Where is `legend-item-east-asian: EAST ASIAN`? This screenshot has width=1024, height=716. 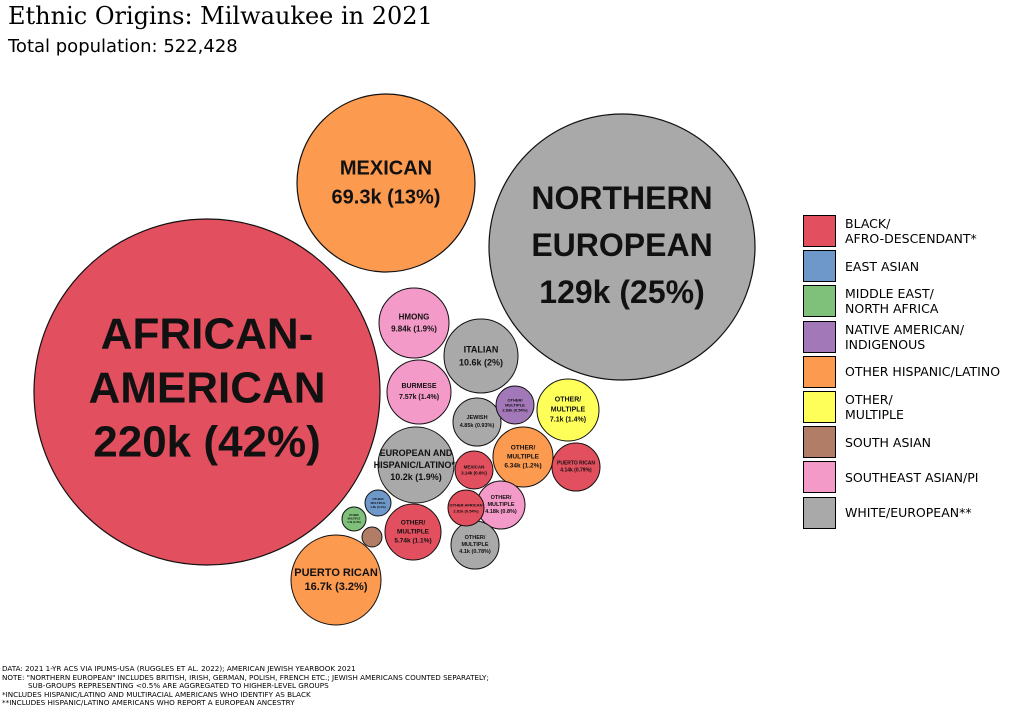 legend-item-east-asian: EAST ASIAN is located at coordinates (913, 267).